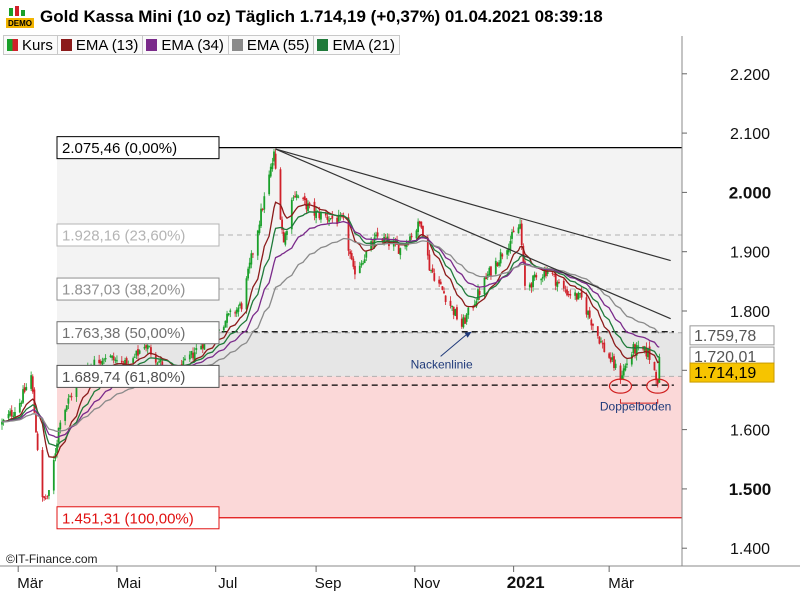  What do you see at coordinates (123, 290) in the screenshot?
I see `fibonacci-label: 1.837,03 (38,20%)` at bounding box center [123, 290].